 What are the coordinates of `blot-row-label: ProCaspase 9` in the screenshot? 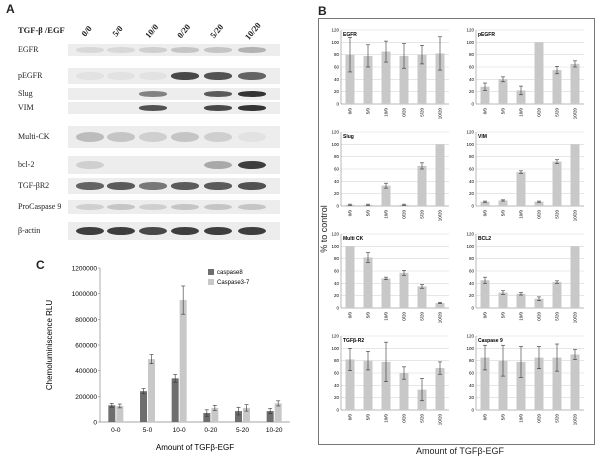 It's located at (40, 206).